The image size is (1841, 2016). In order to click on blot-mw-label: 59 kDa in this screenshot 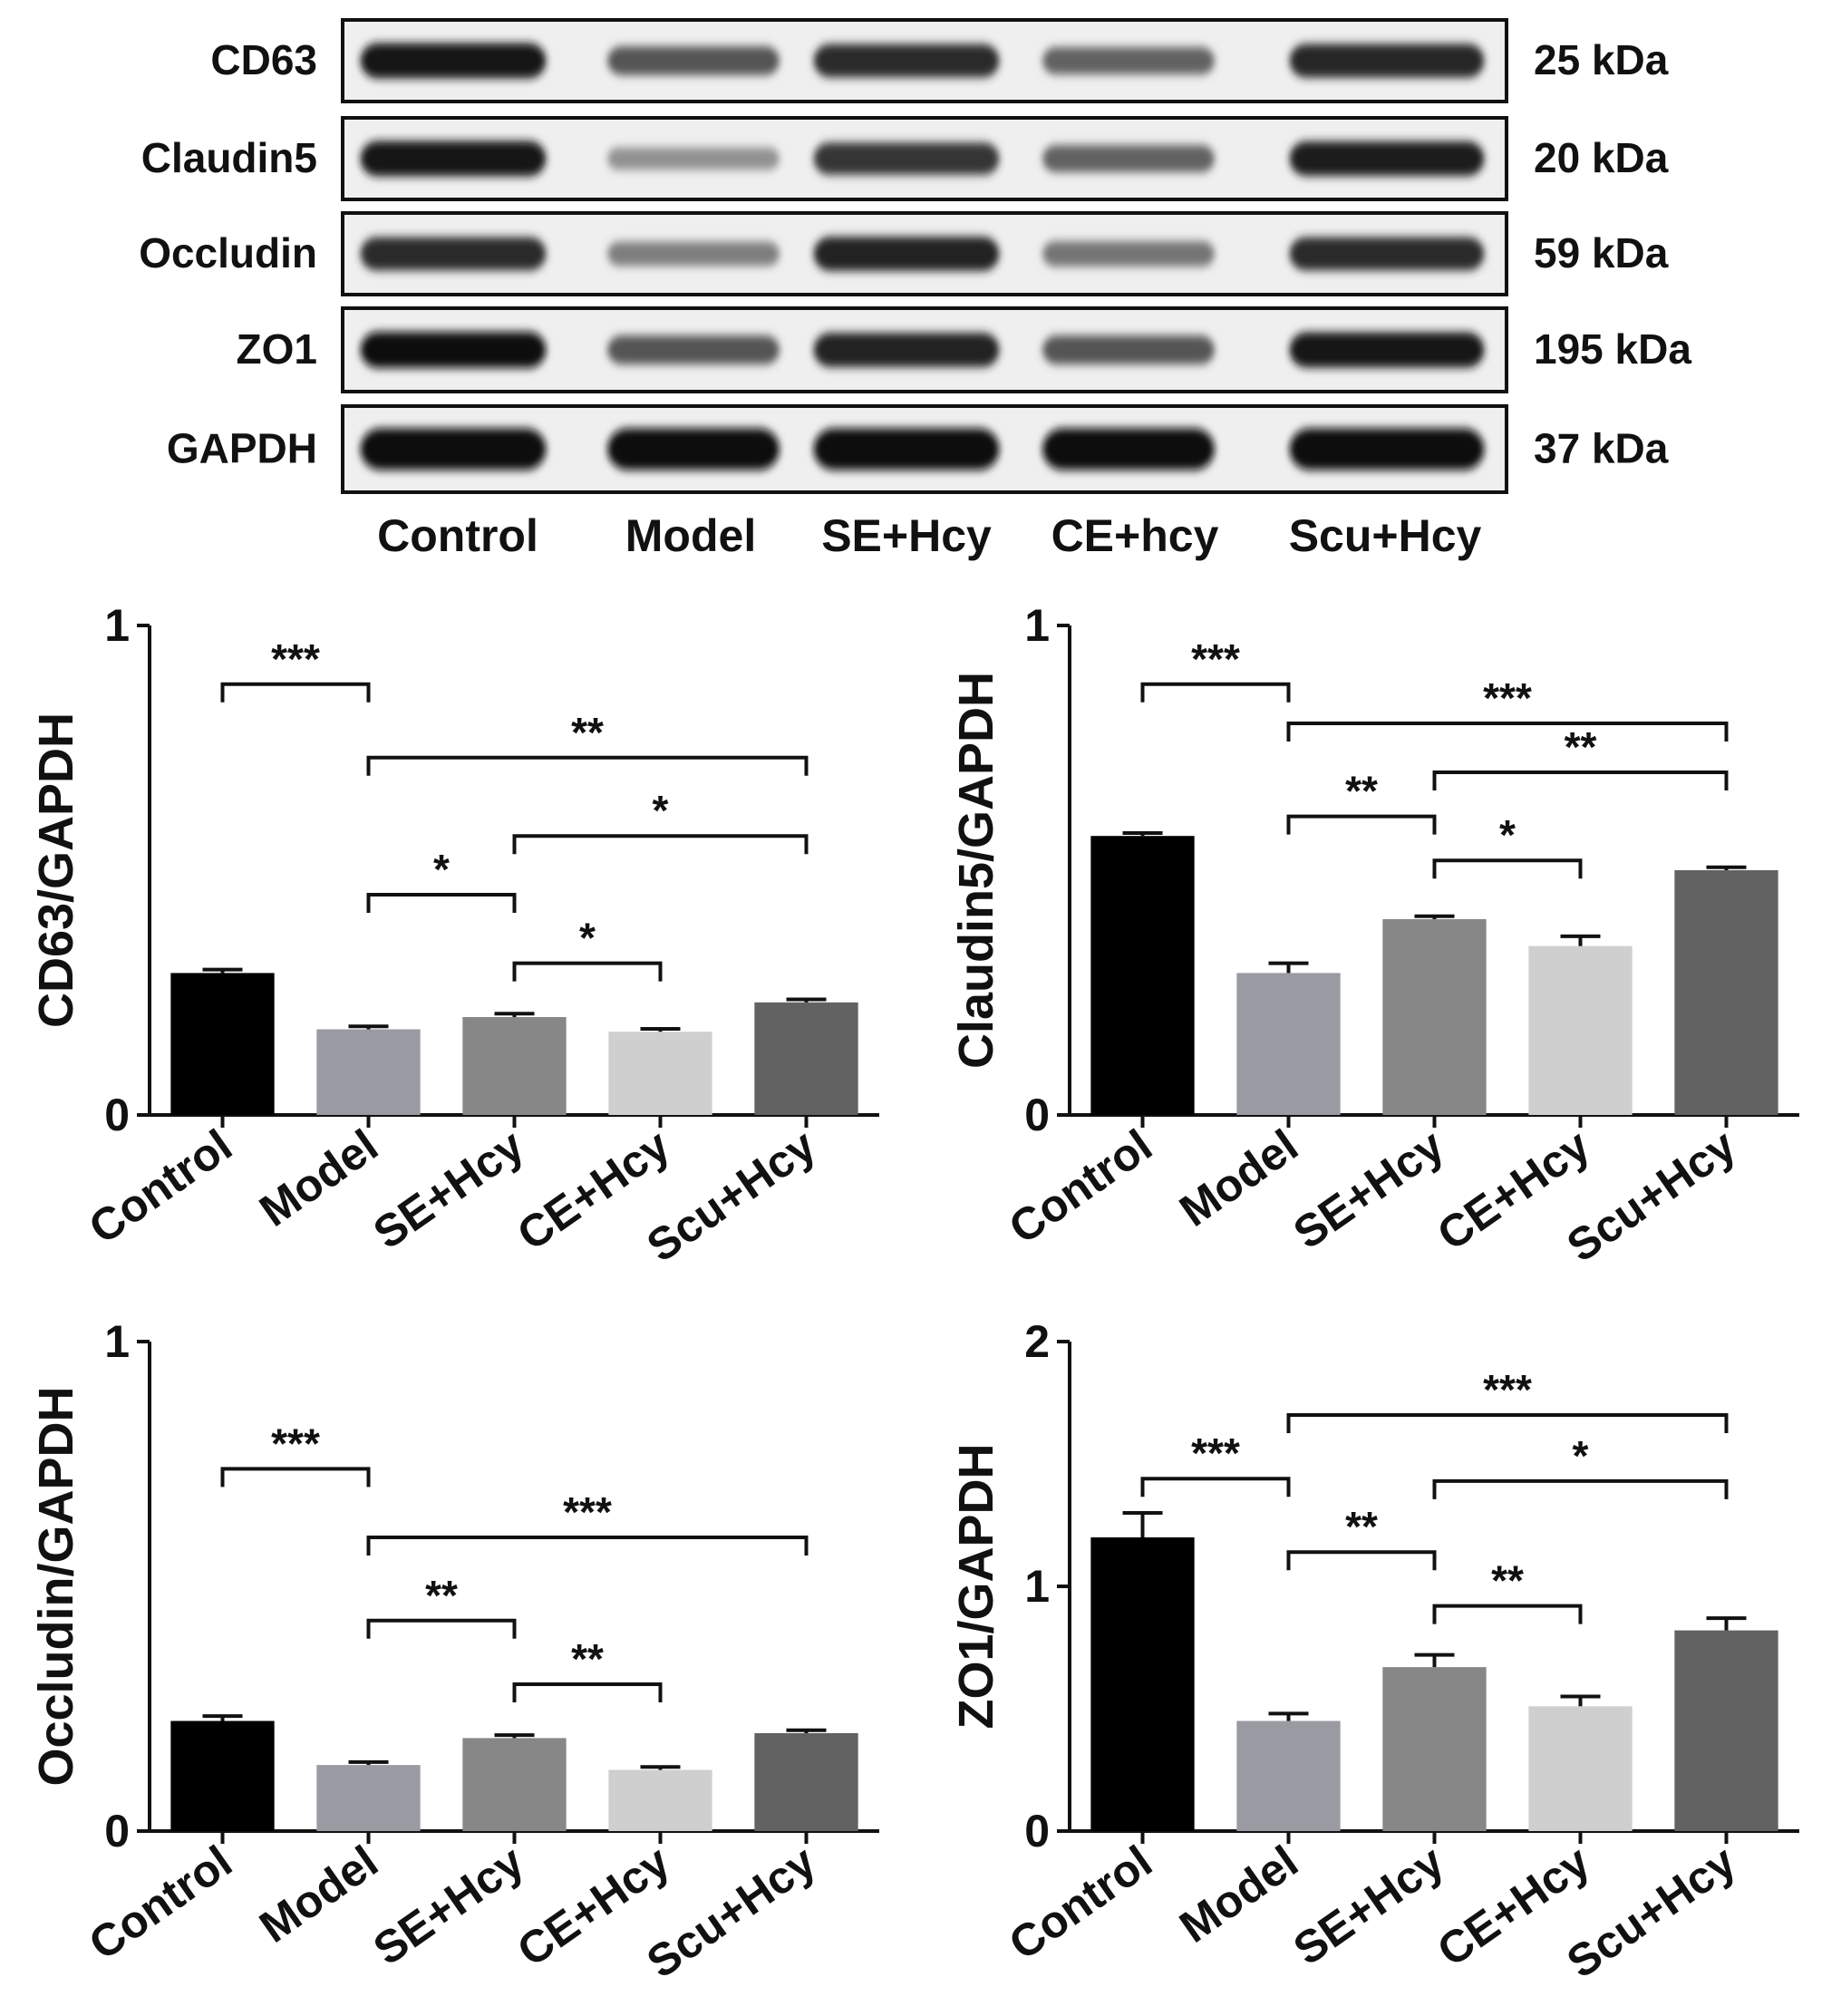, I will do `click(1602, 253)`.